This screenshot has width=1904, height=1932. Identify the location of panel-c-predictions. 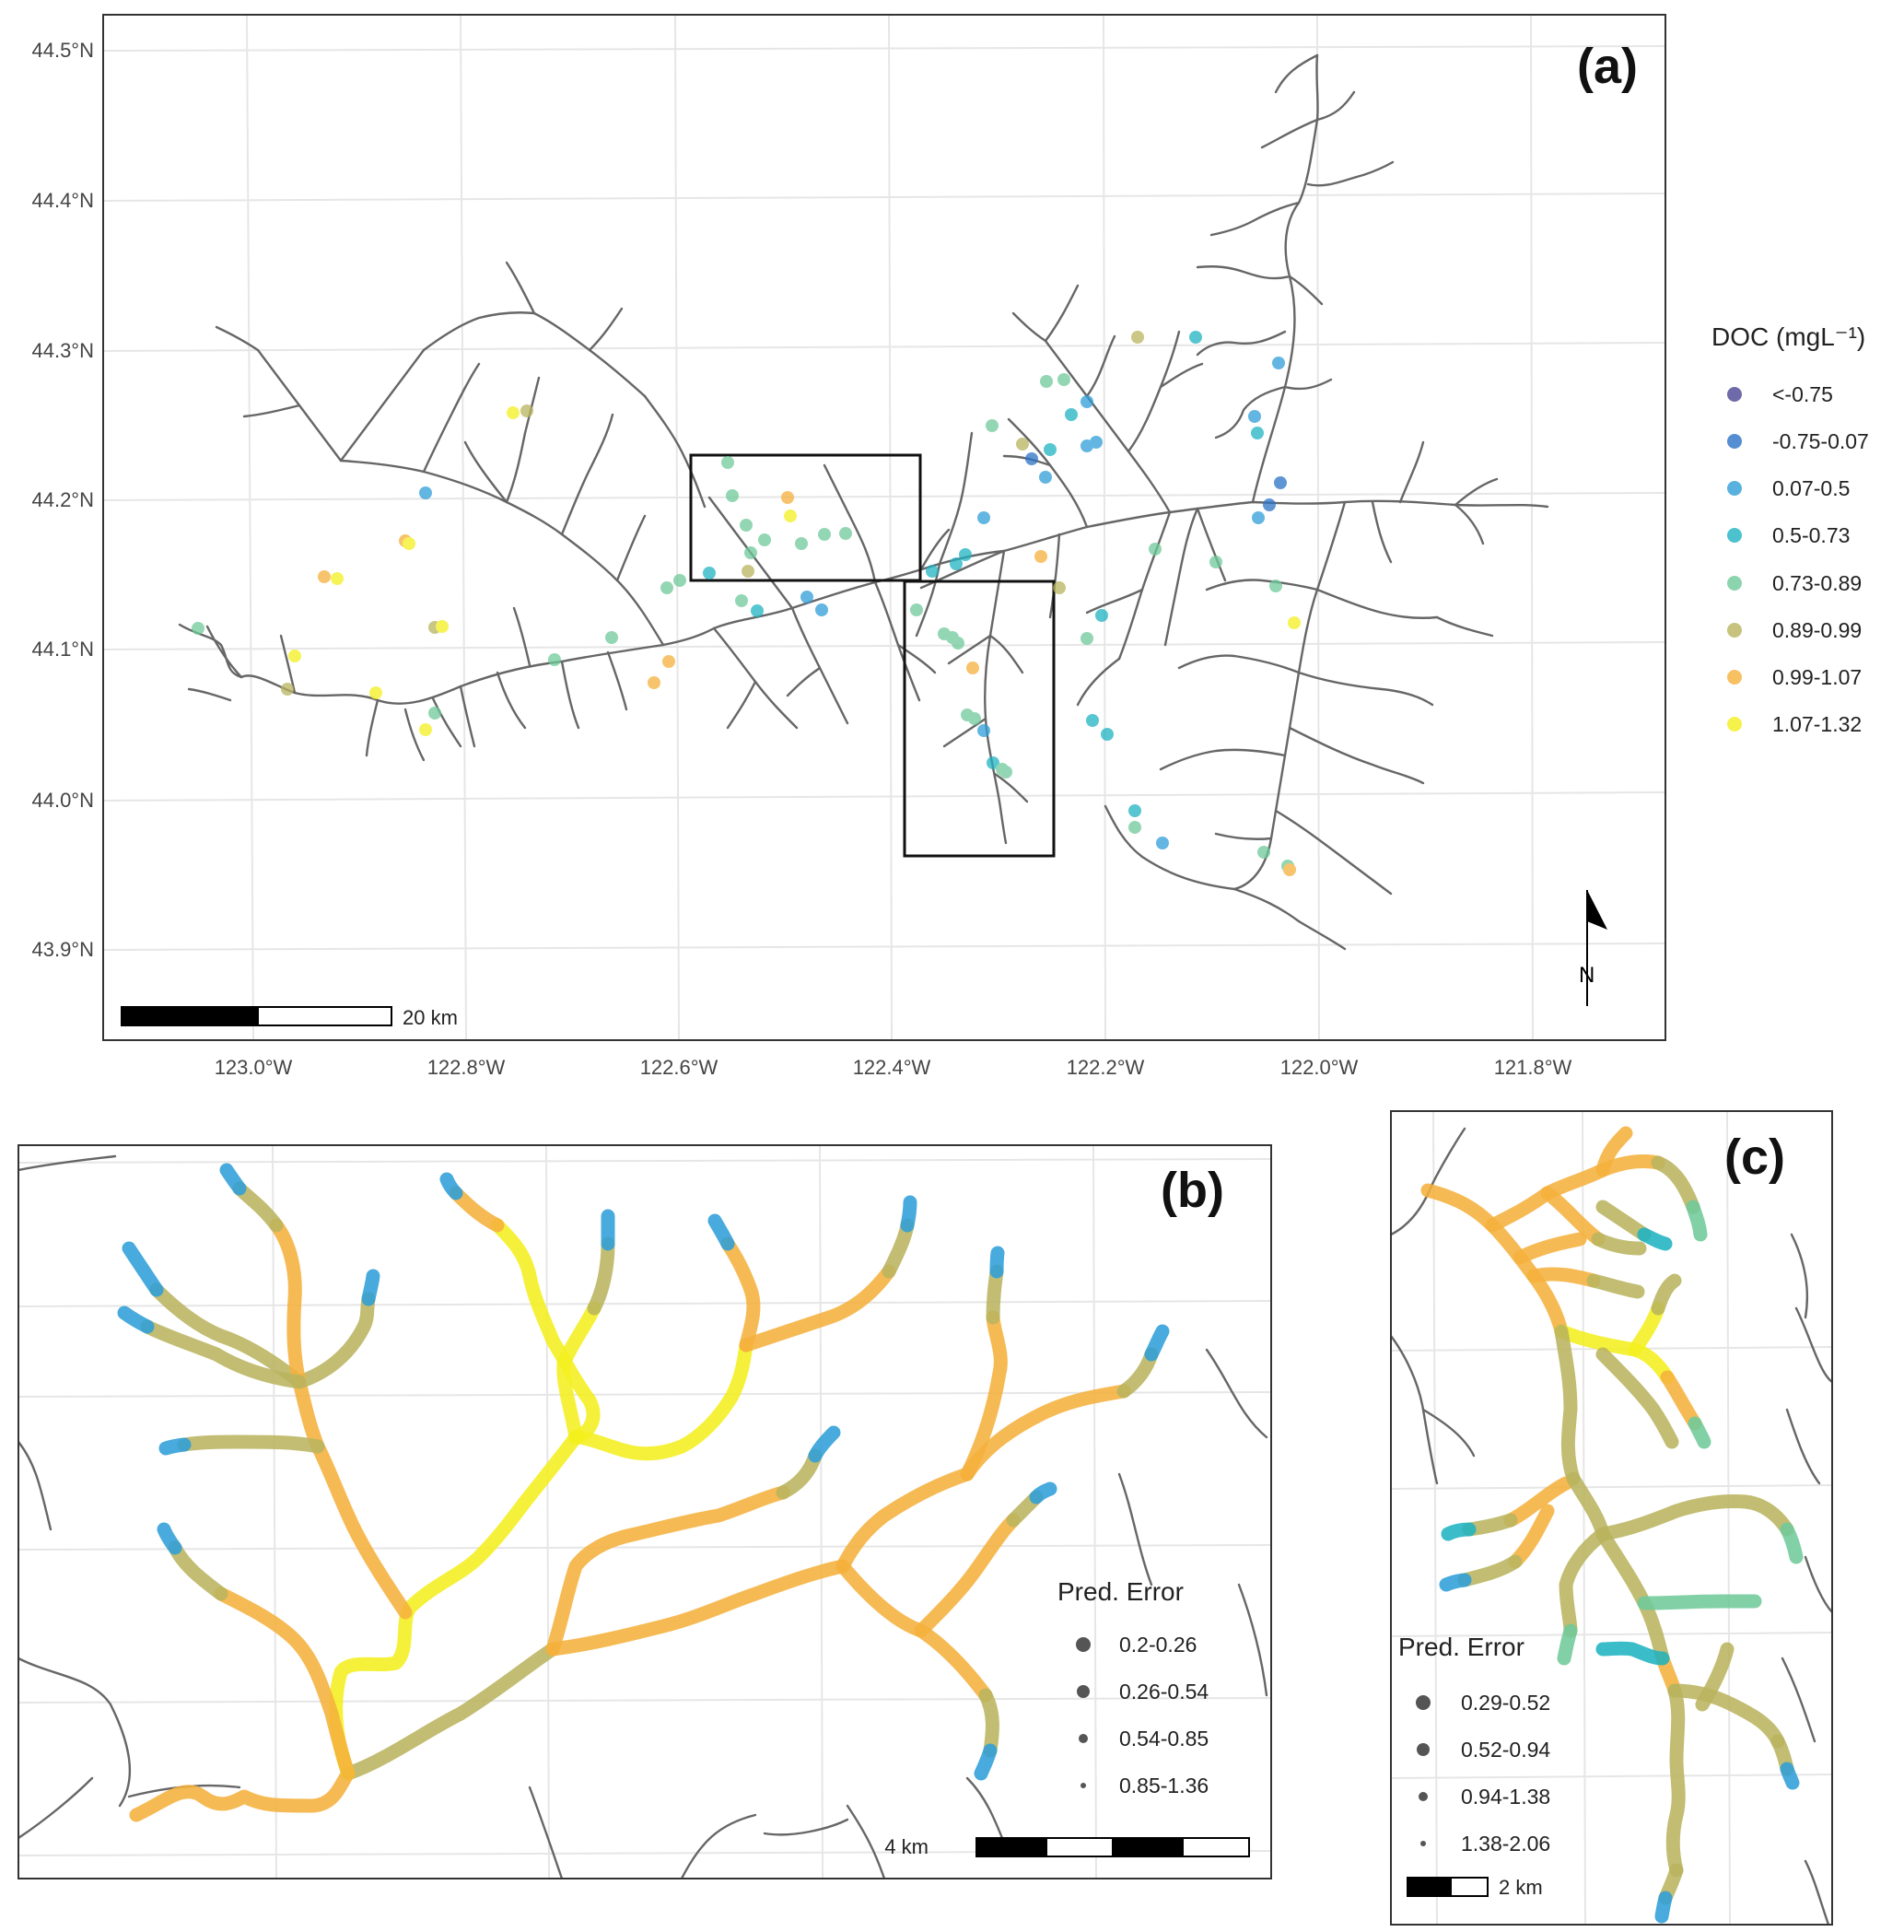
(1612, 1525).